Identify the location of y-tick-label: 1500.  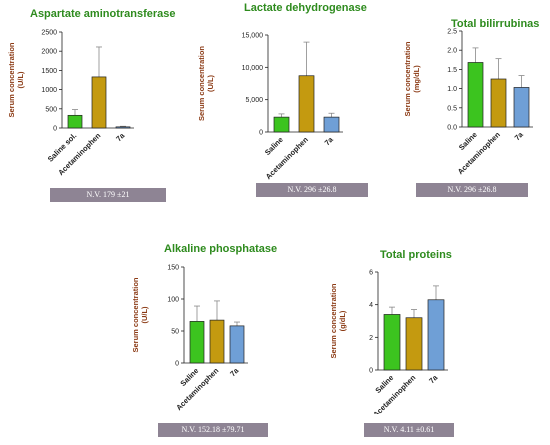
(49, 71).